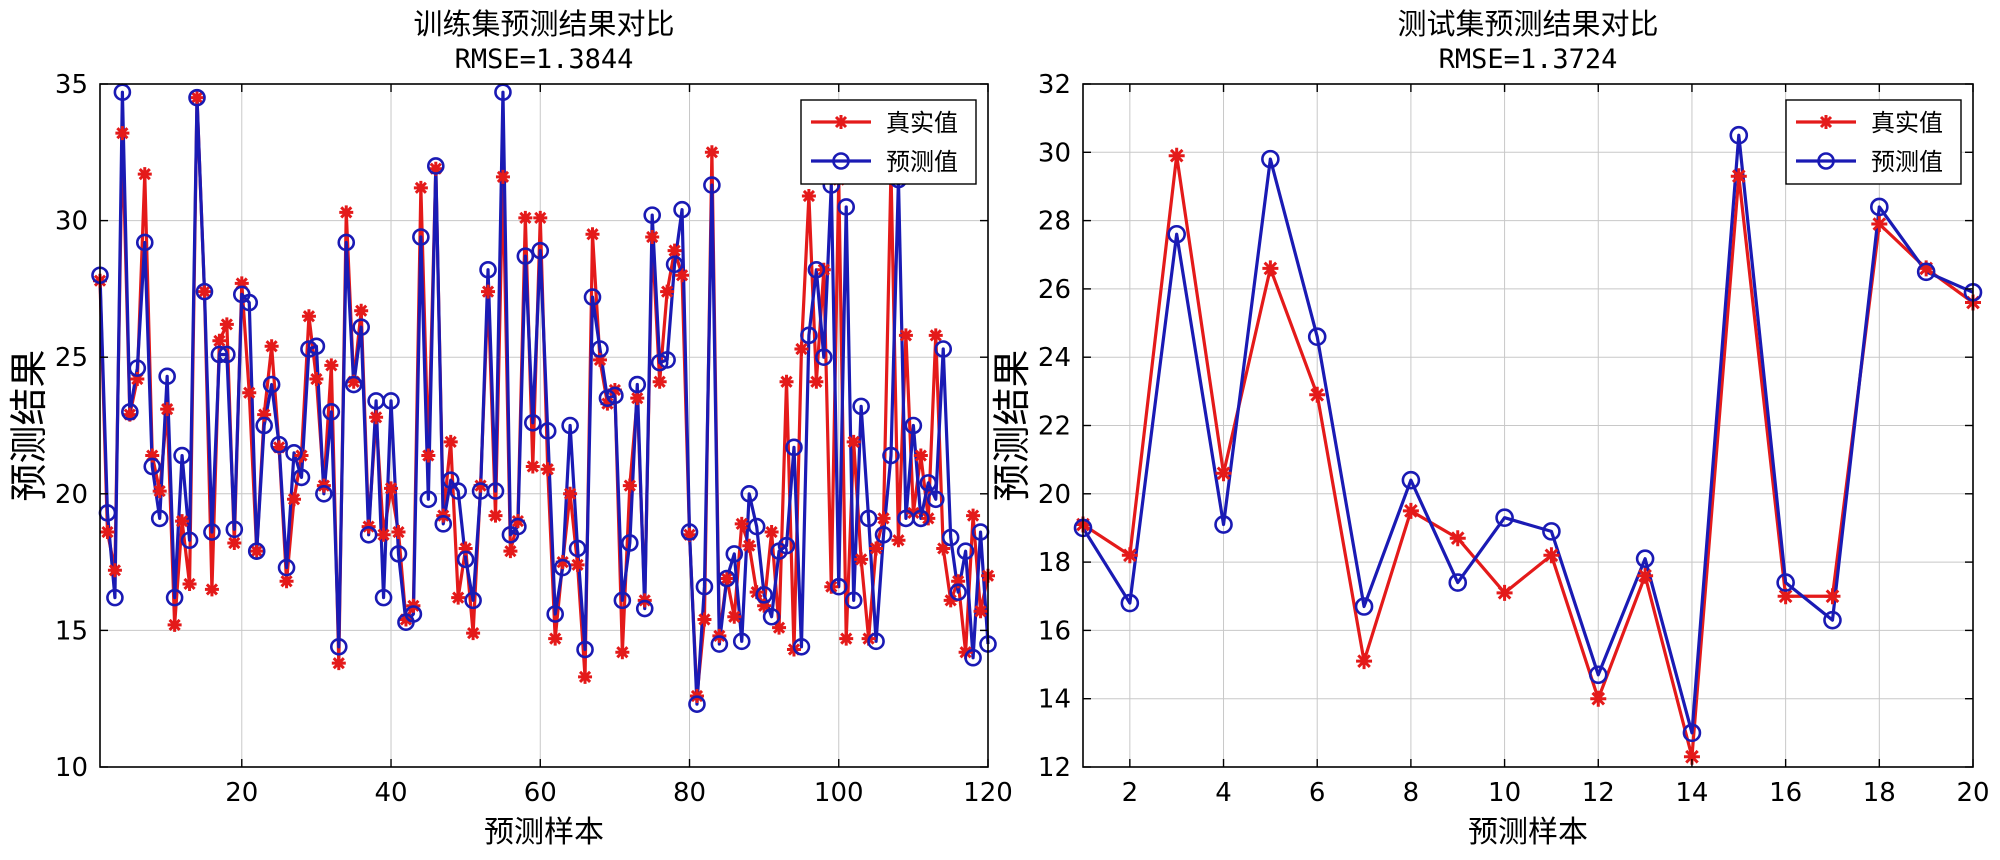  What do you see at coordinates (839, 793) in the screenshot?
I see `x-tick-label: 100` at bounding box center [839, 793].